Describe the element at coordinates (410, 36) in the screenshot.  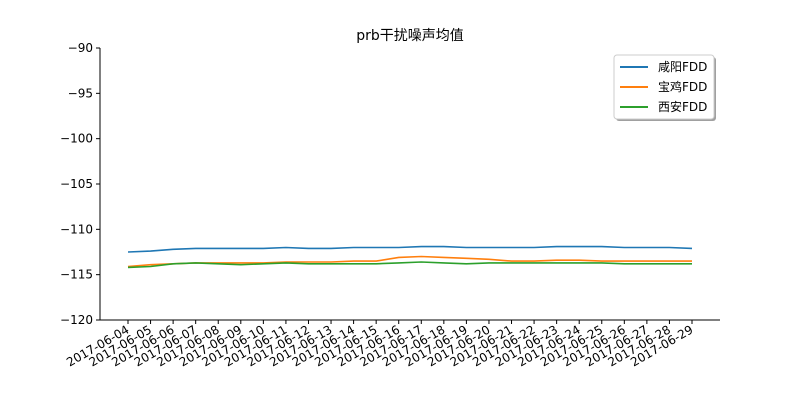
I see `chart-title: prb干扰噪声均值` at that location.